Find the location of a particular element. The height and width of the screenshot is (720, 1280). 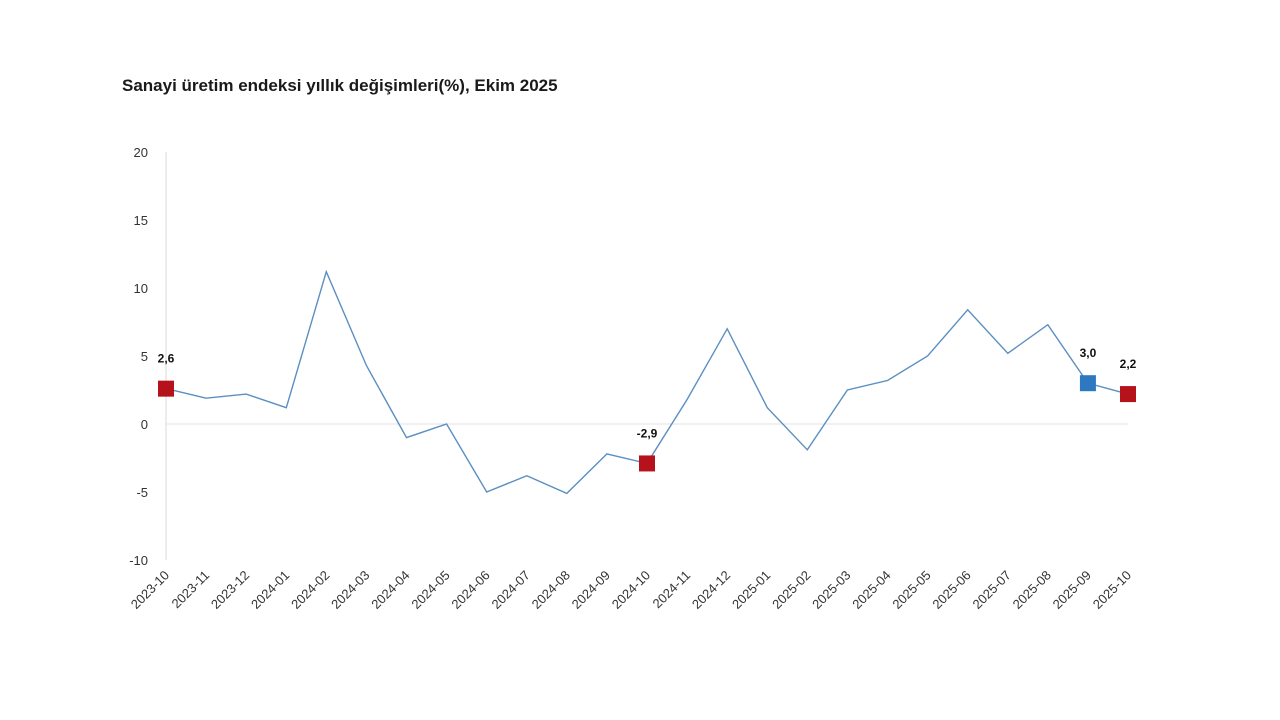

x-tick-label: 2025-02 is located at coordinates (791, 590).